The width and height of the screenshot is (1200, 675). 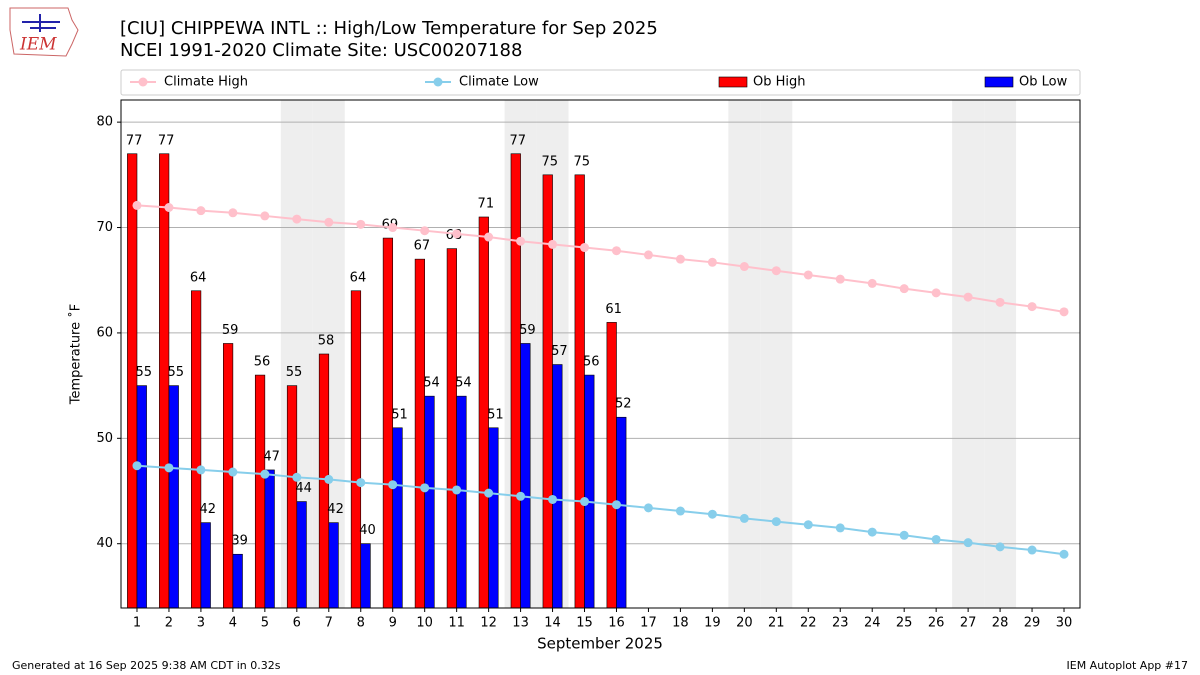 I want to click on logo-text: IEM, so click(x=38, y=45).